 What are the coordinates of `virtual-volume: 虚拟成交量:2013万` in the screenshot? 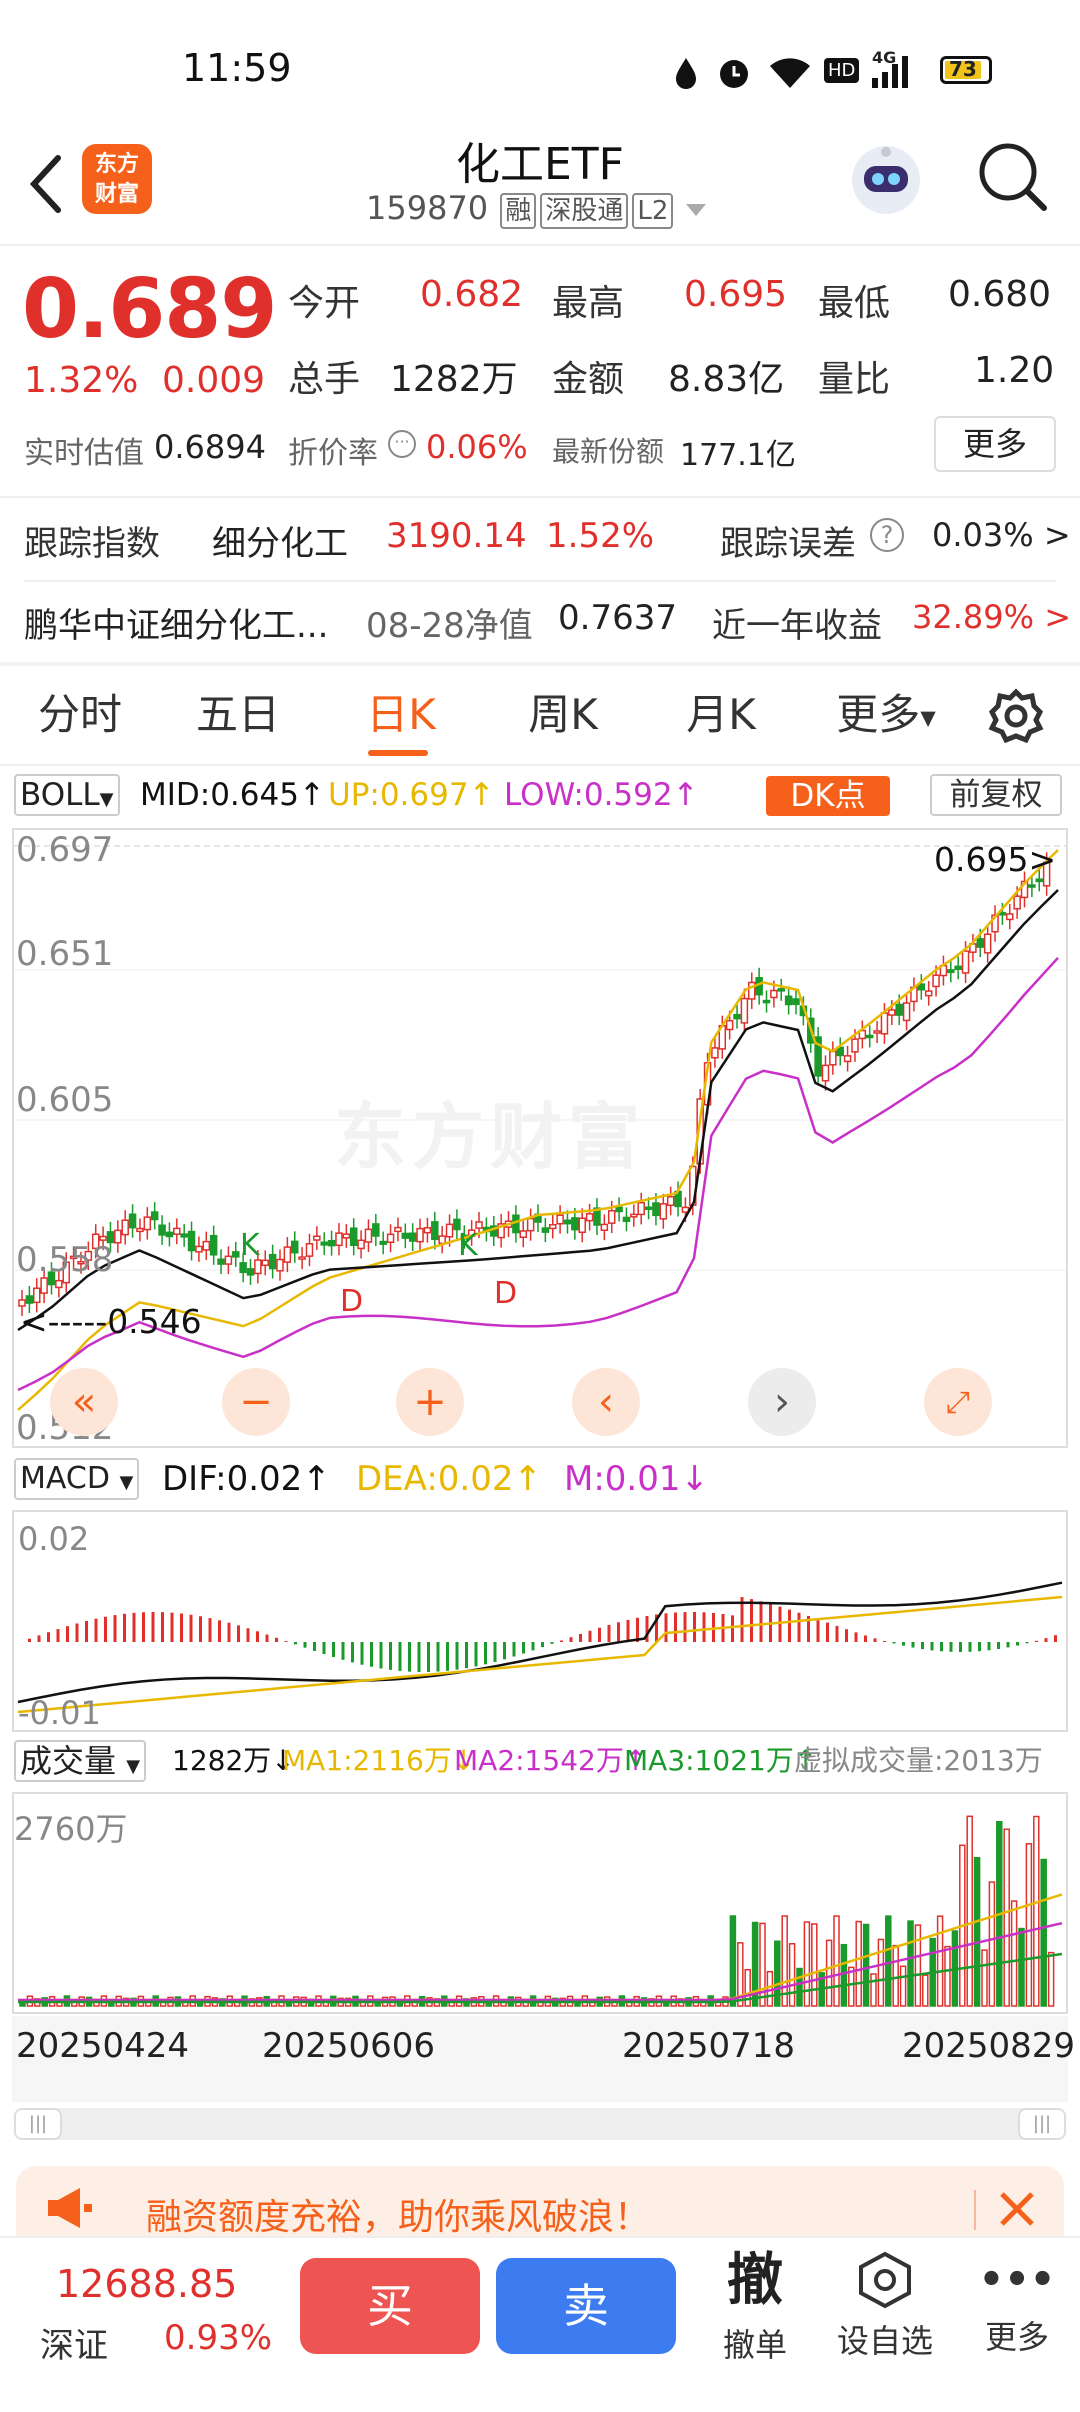 It's located at (918, 1760).